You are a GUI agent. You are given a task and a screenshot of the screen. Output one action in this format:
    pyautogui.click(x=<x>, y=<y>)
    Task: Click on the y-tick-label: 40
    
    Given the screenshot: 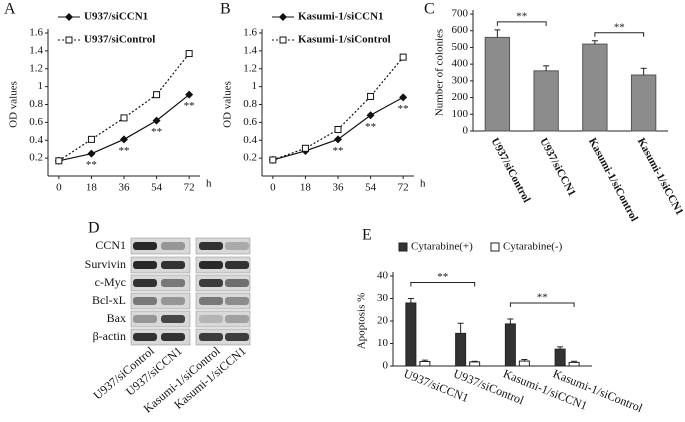 What is the action you would take?
    pyautogui.click(x=383, y=276)
    